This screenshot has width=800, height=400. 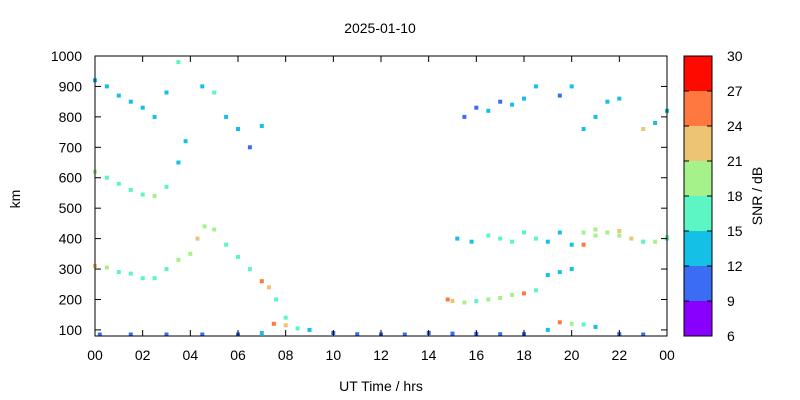 What do you see at coordinates (380, 28) in the screenshot?
I see `chart-title: 2025-01-10` at bounding box center [380, 28].